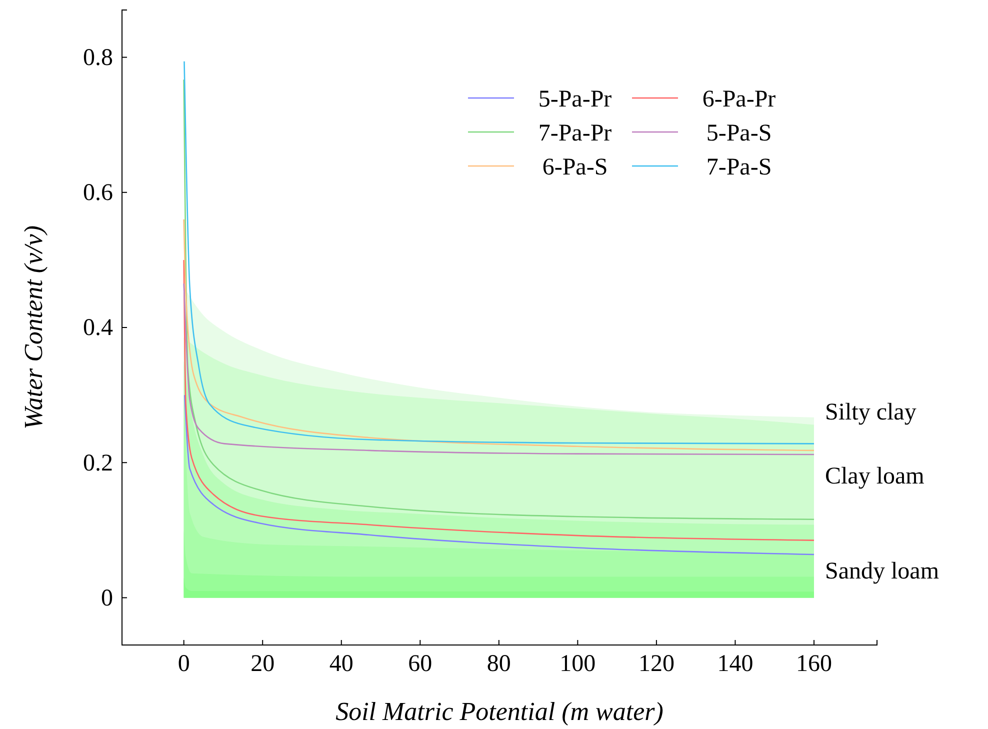 The width and height of the screenshot is (988, 729). Describe the element at coordinates (498, 664) in the screenshot. I see `x-tick-label: 80` at that location.